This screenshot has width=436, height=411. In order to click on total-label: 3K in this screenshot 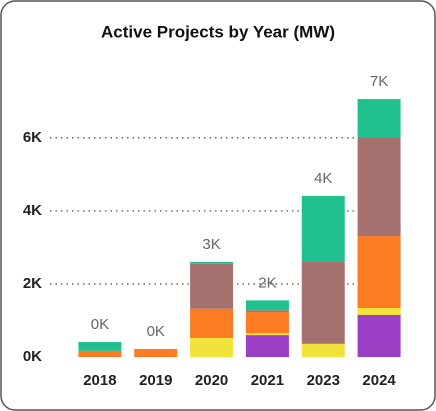, I will do `click(211, 244)`.